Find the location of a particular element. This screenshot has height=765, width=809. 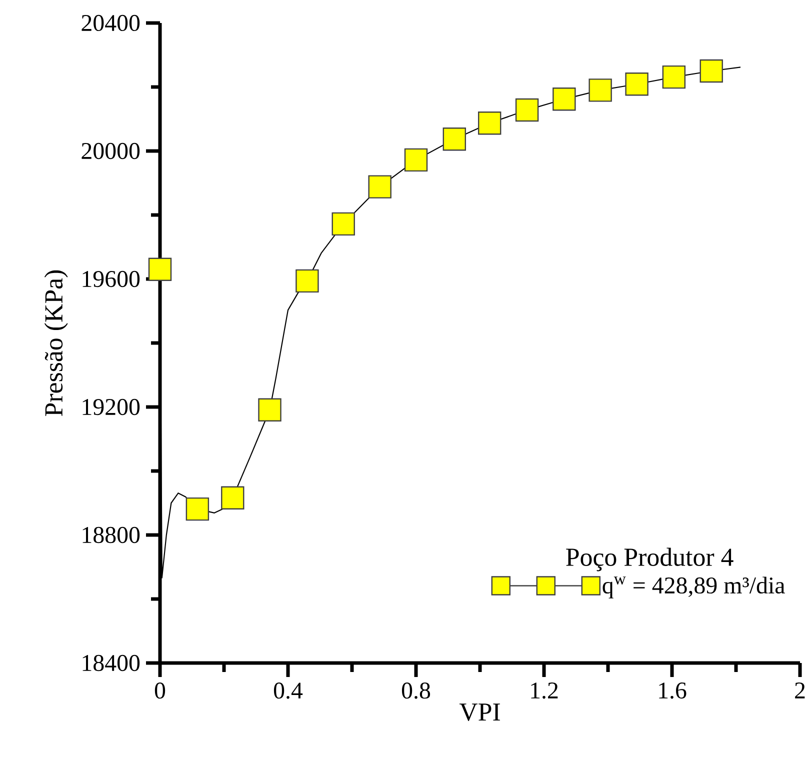

y-axis-title: Pressão (KPa) is located at coordinates (56, 343).